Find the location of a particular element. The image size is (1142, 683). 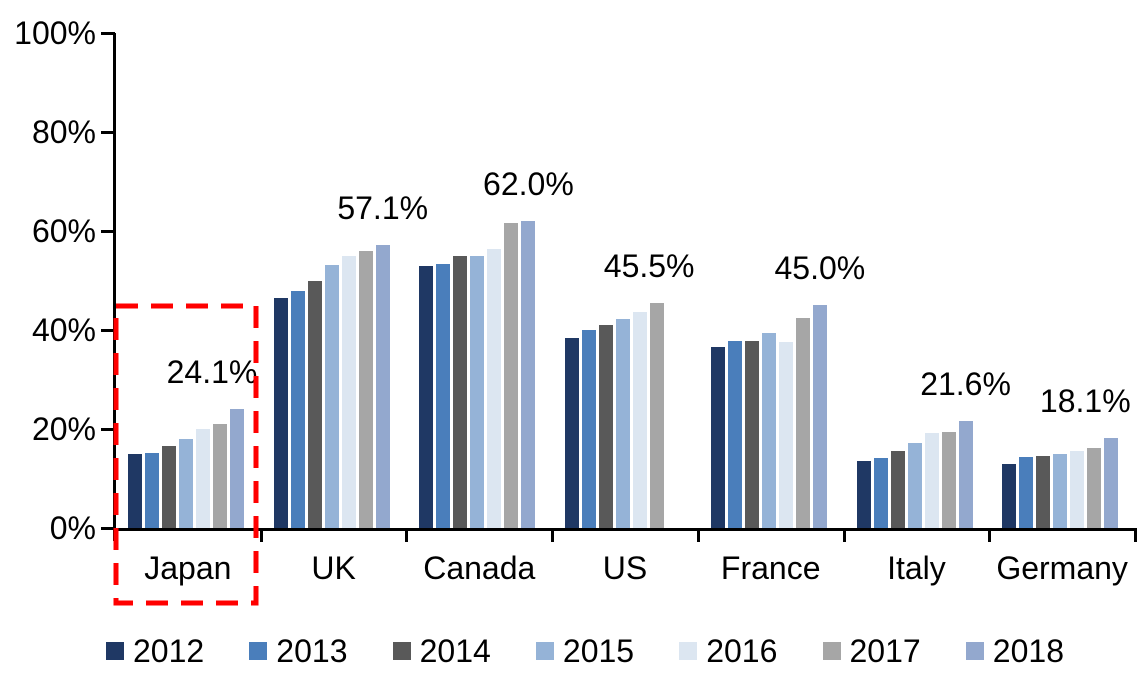

bar-us-2014 is located at coordinates (606, 426).